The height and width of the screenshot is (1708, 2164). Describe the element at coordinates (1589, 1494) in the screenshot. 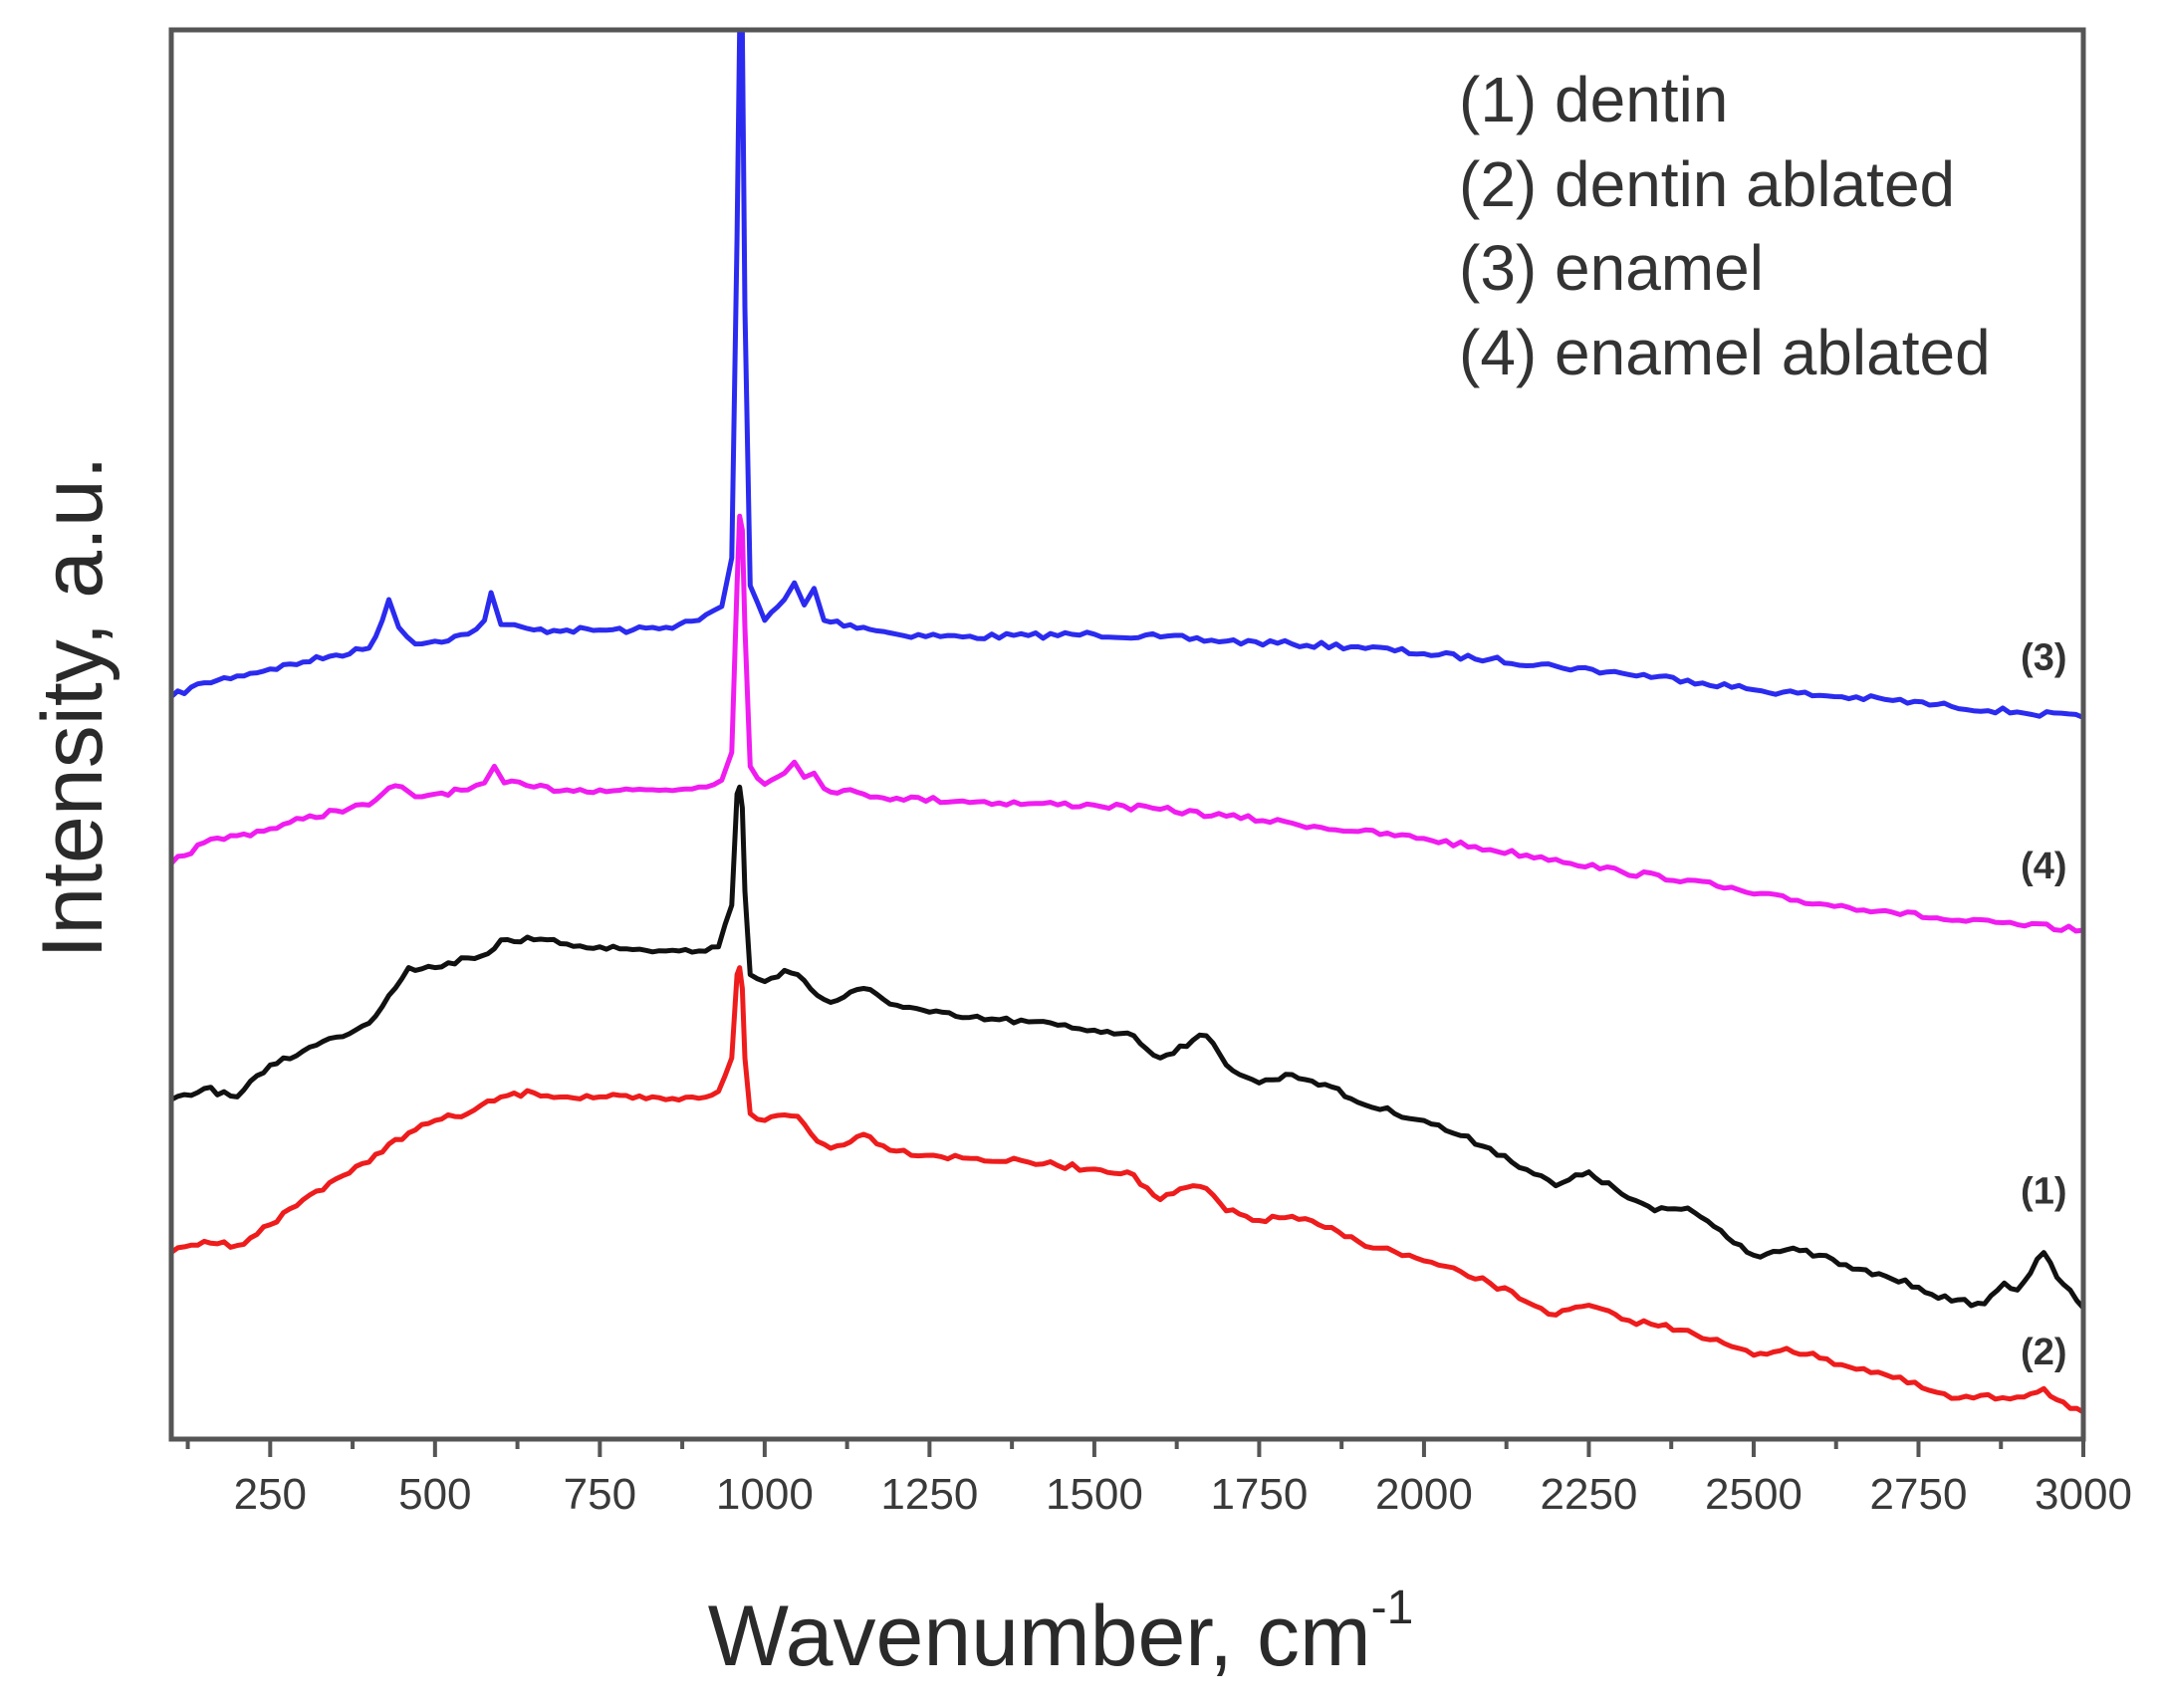

I see `x-tick-label-2250: 2250` at that location.